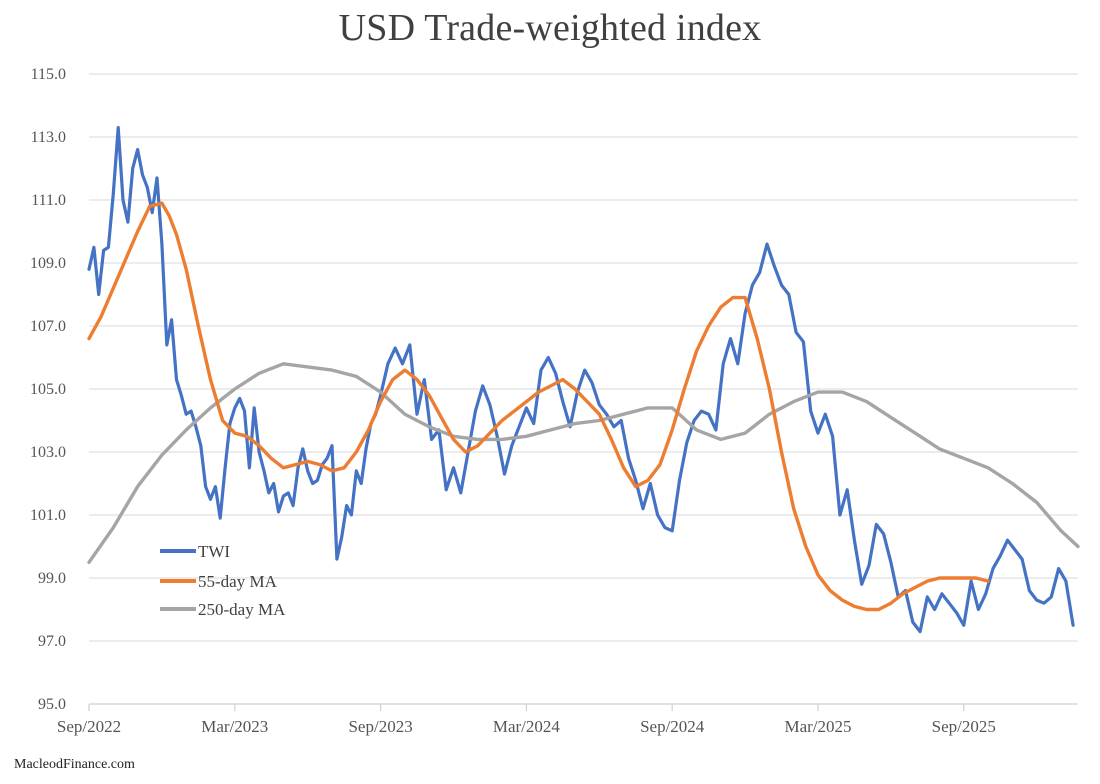 This screenshot has width=1100, height=784. Describe the element at coordinates (527, 726) in the screenshot. I see `x-tick-label: Mar/2024` at that location.